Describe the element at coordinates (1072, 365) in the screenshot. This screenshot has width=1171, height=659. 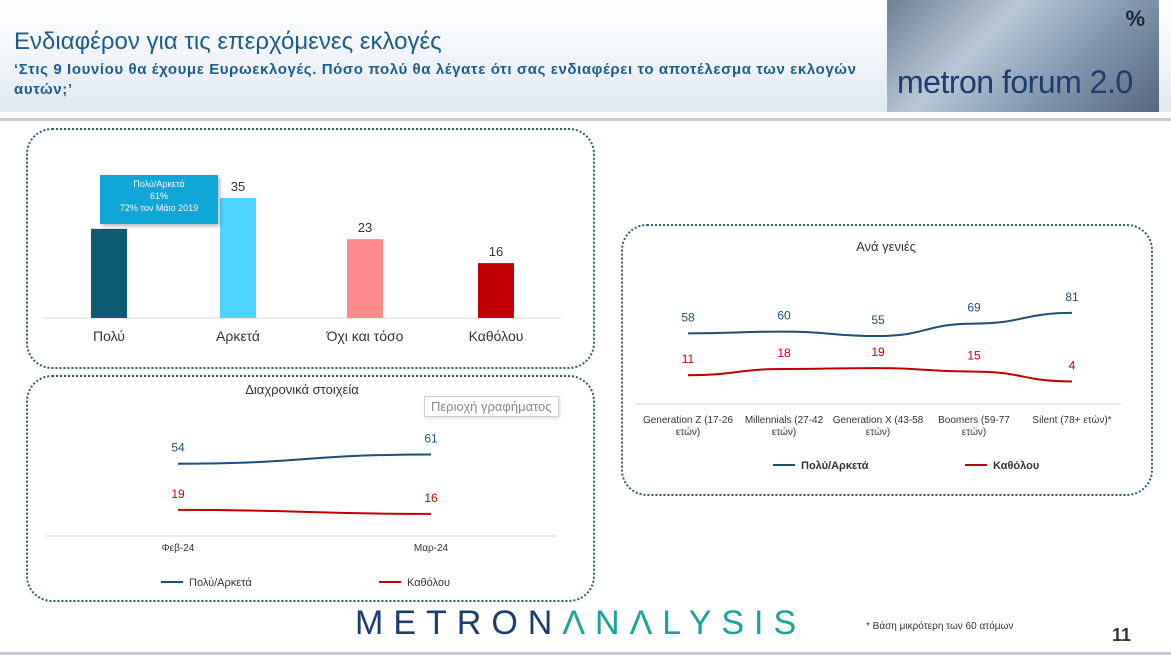
I see `data-label: 4` at that location.